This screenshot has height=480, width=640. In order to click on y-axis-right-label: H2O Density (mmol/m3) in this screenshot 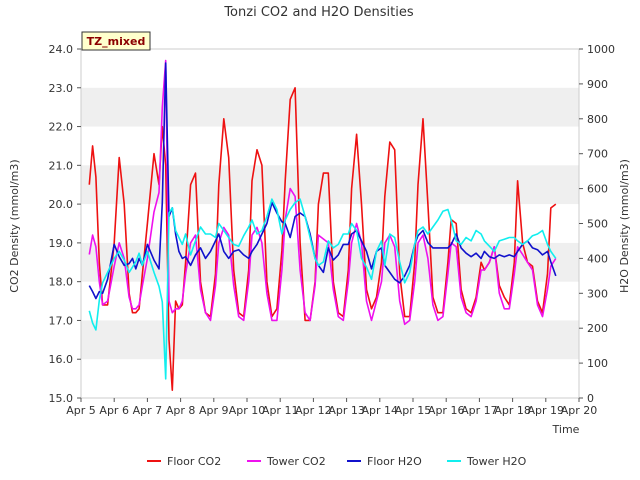, I will do `click(624, 226)`.